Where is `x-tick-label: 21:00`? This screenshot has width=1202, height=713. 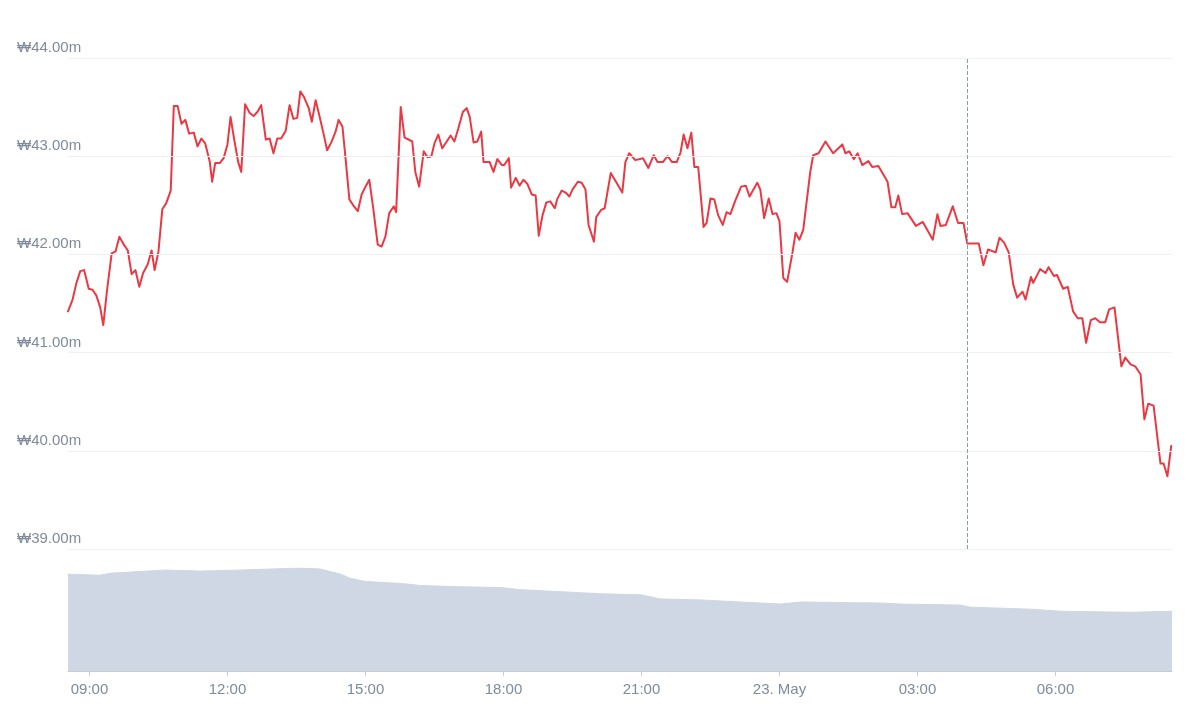 x-tick-label: 21:00 is located at coordinates (641, 688).